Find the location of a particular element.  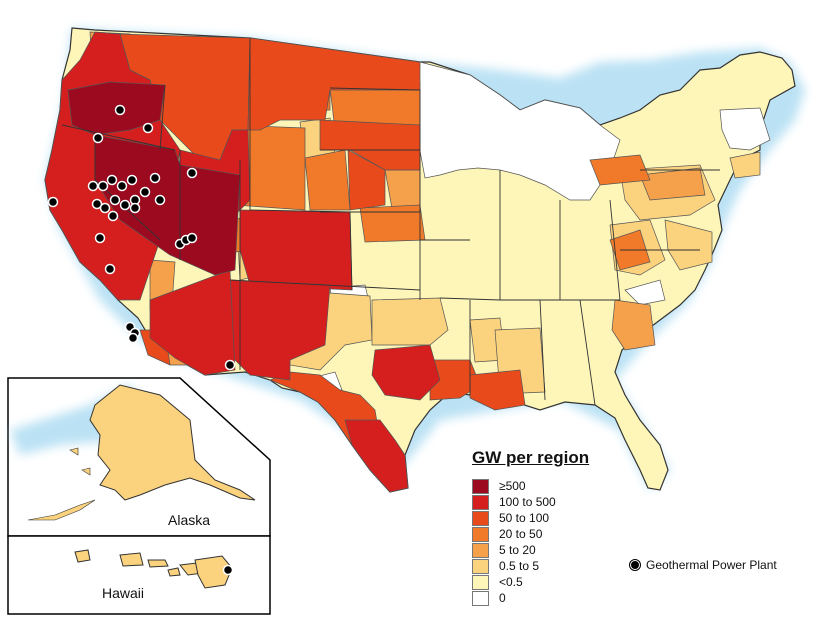

alaska-label: Alaska is located at coordinates (189, 520).